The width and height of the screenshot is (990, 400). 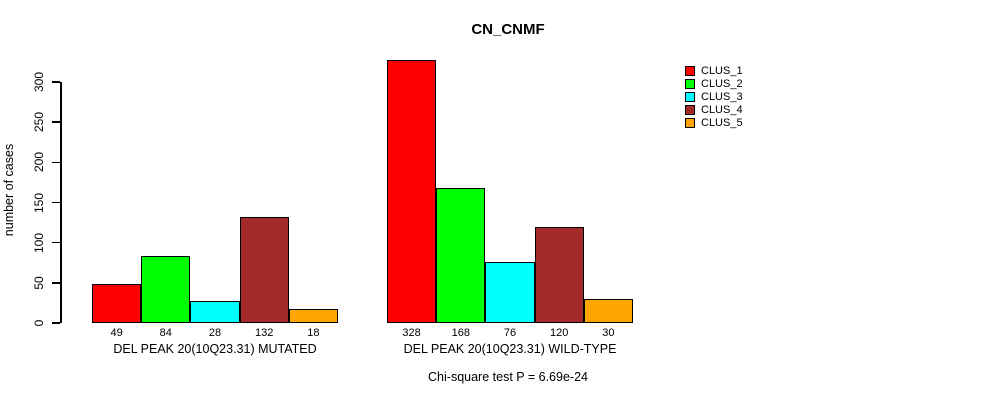 I want to click on bar-clus_4-group1, so click(x=264, y=269).